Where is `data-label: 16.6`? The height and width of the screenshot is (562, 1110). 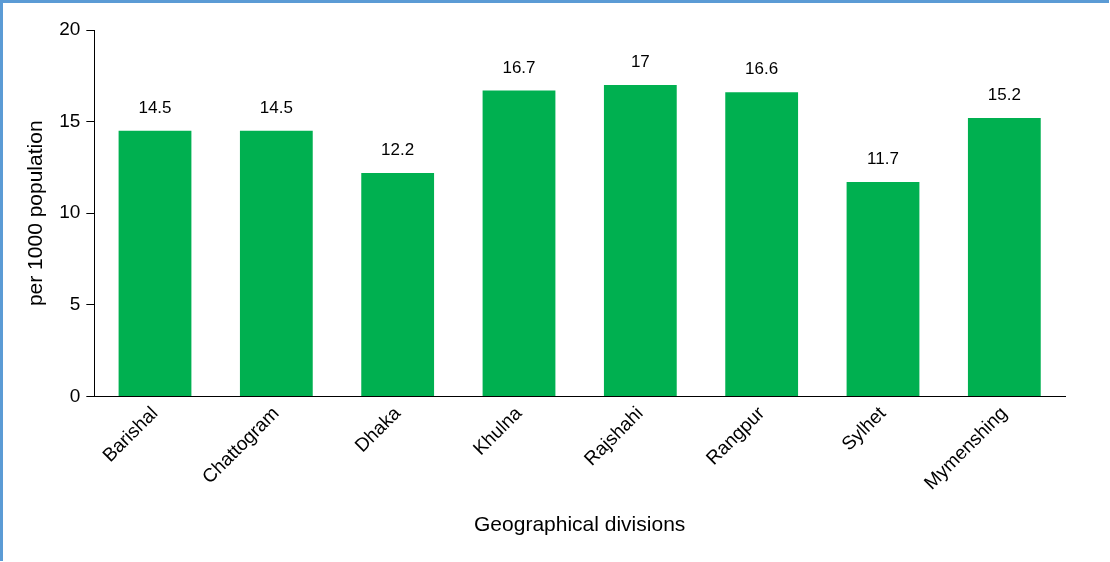 data-label: 16.6 is located at coordinates (762, 69).